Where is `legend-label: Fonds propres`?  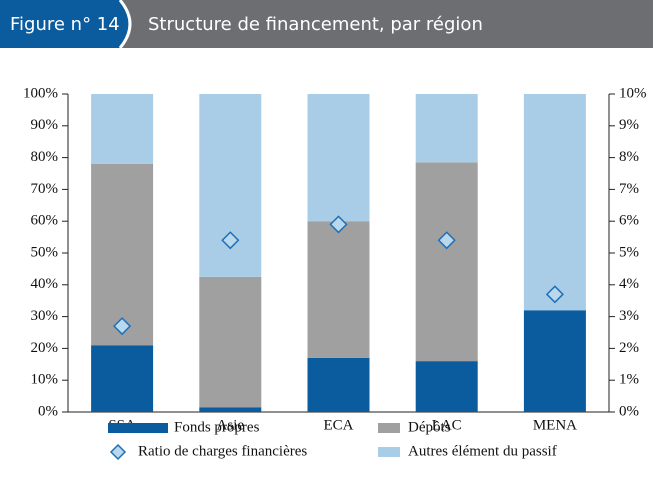 legend-label: Fonds propres is located at coordinates (217, 427).